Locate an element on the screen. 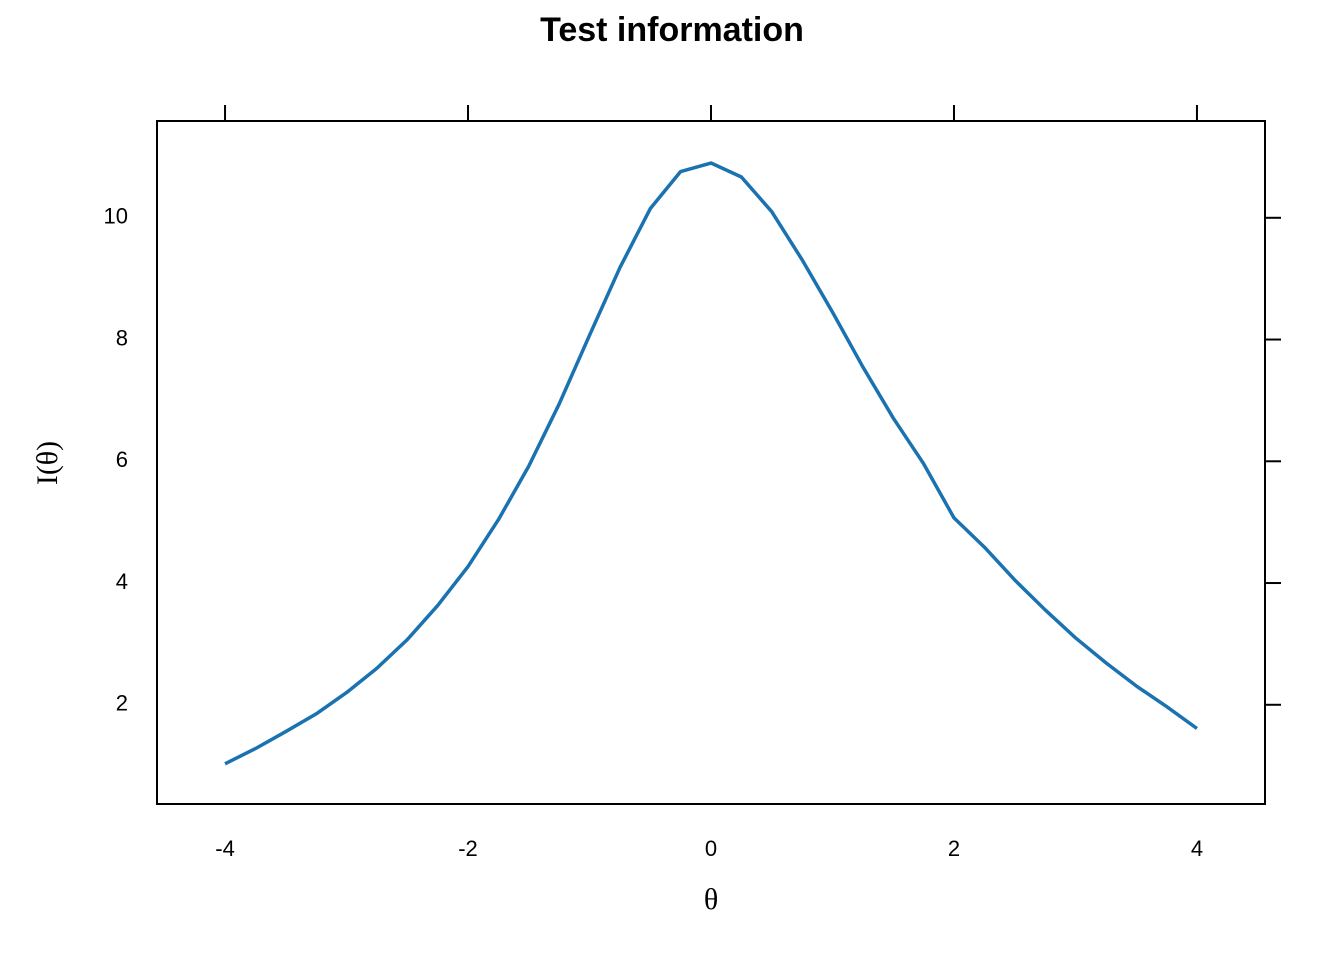 The height and width of the screenshot is (960, 1344). y-tick-label: 8 is located at coordinates (122, 337).